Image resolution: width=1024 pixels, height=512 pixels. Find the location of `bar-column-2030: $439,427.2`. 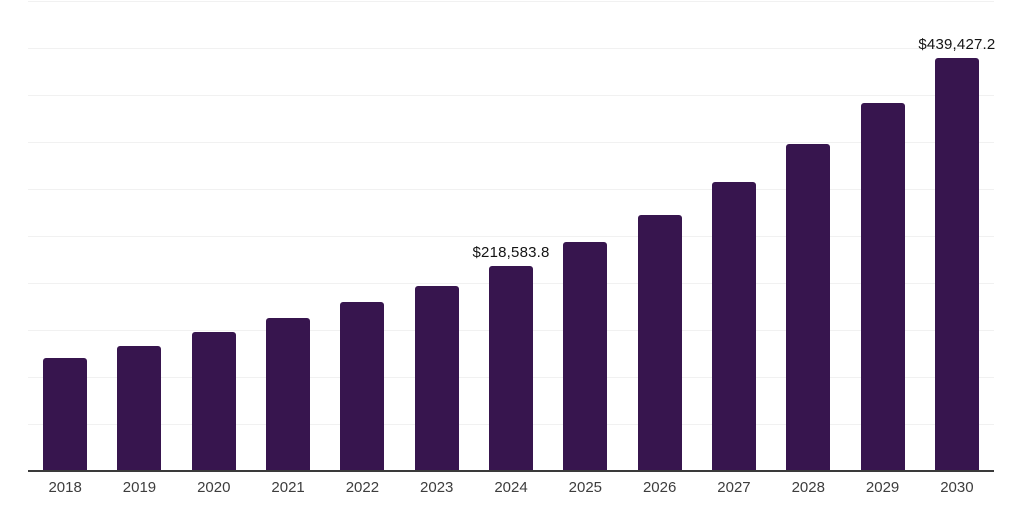

bar-column-2030: $439,427.2 is located at coordinates (957, 236).